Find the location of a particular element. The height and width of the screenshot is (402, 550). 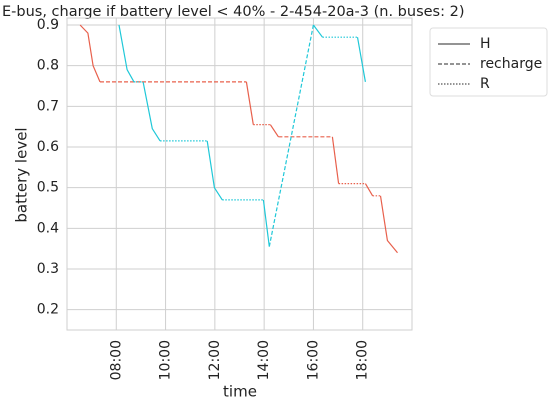

y-axis-label: battery level is located at coordinates (22, 174).